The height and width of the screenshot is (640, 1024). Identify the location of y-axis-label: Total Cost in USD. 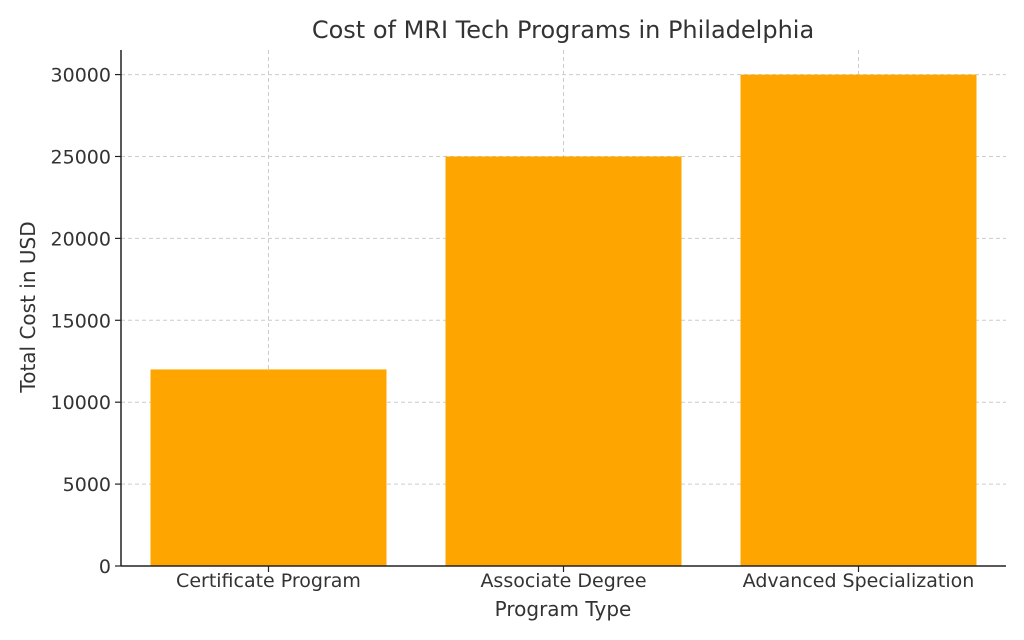
(28, 307).